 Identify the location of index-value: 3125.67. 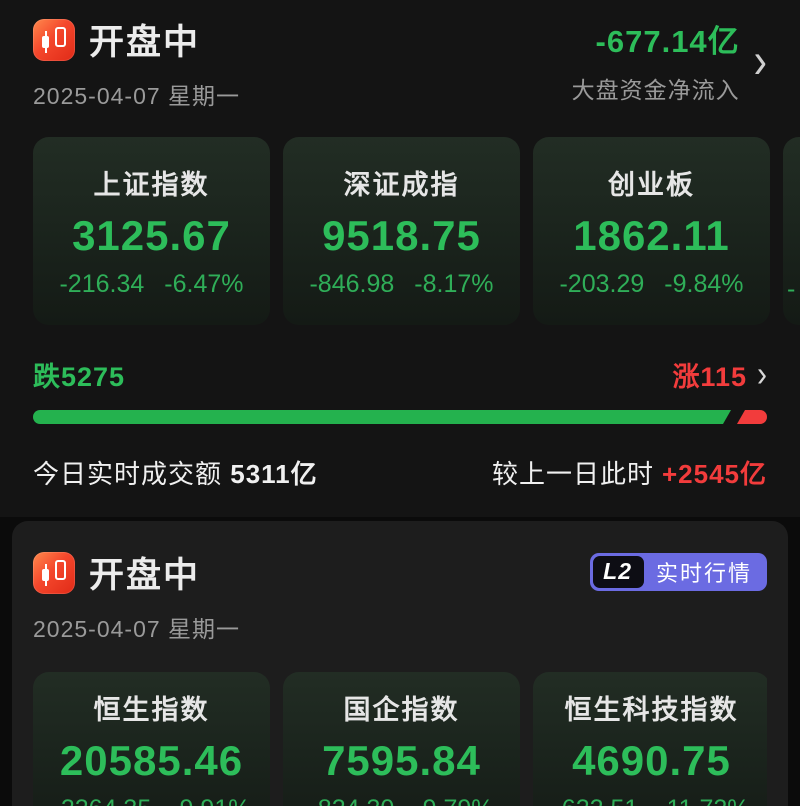
(151, 235).